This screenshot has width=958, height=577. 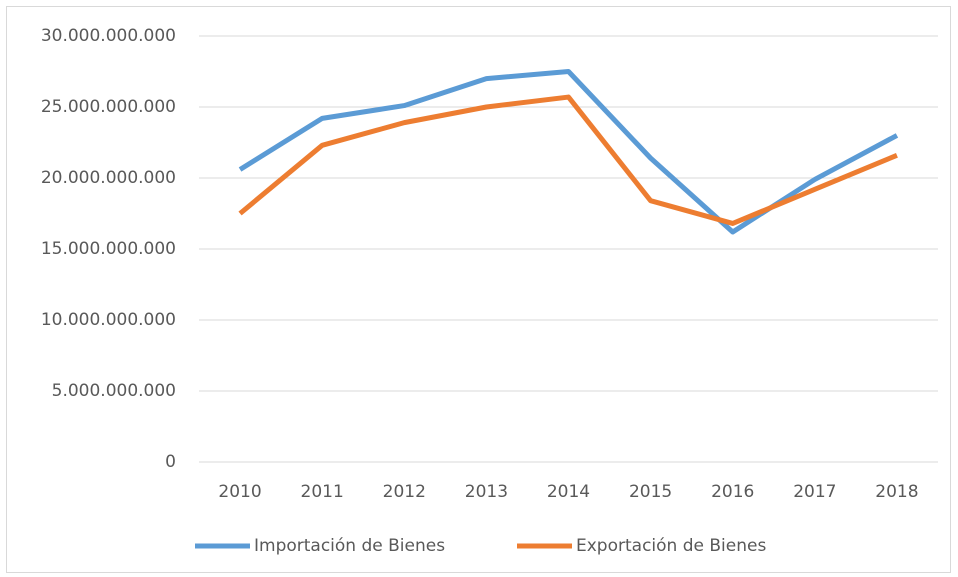 What do you see at coordinates (650, 492) in the screenshot?
I see `x-tick-label: 2015` at bounding box center [650, 492].